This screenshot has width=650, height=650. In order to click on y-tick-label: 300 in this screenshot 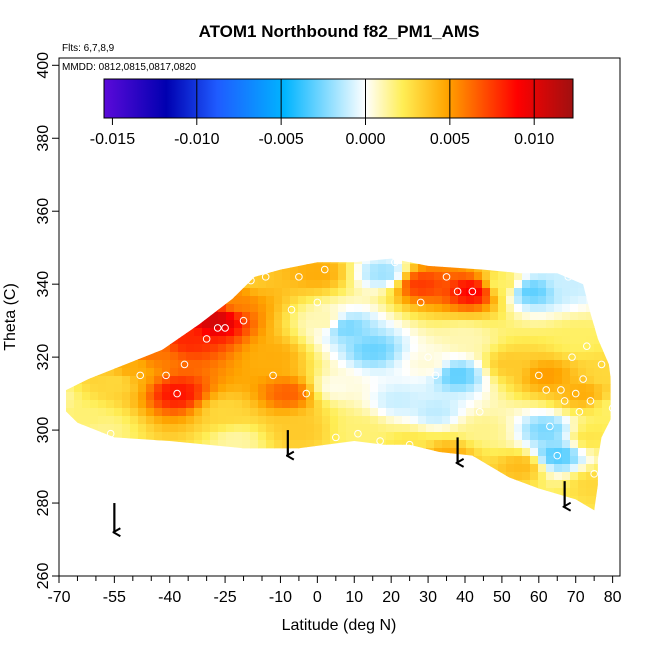, I will do `click(43, 430)`.